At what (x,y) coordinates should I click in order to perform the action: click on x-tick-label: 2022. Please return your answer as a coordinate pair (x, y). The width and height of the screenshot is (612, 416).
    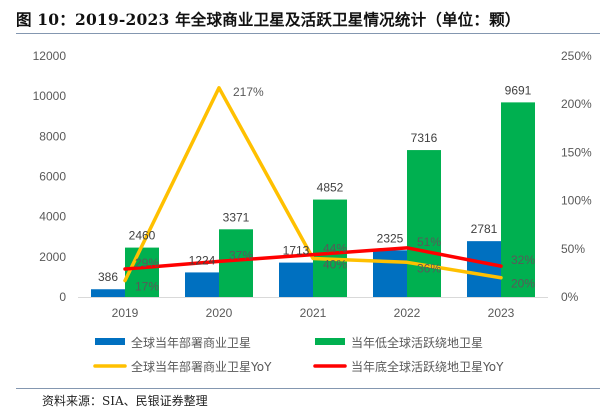
    Looking at the image, I should click on (407, 313).